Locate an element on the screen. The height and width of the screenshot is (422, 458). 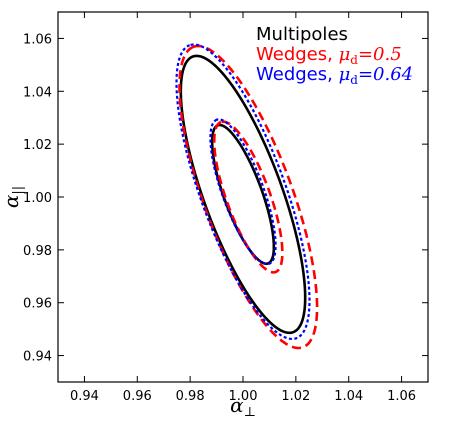
contour-dashed-inner is located at coordinates (248, 197).